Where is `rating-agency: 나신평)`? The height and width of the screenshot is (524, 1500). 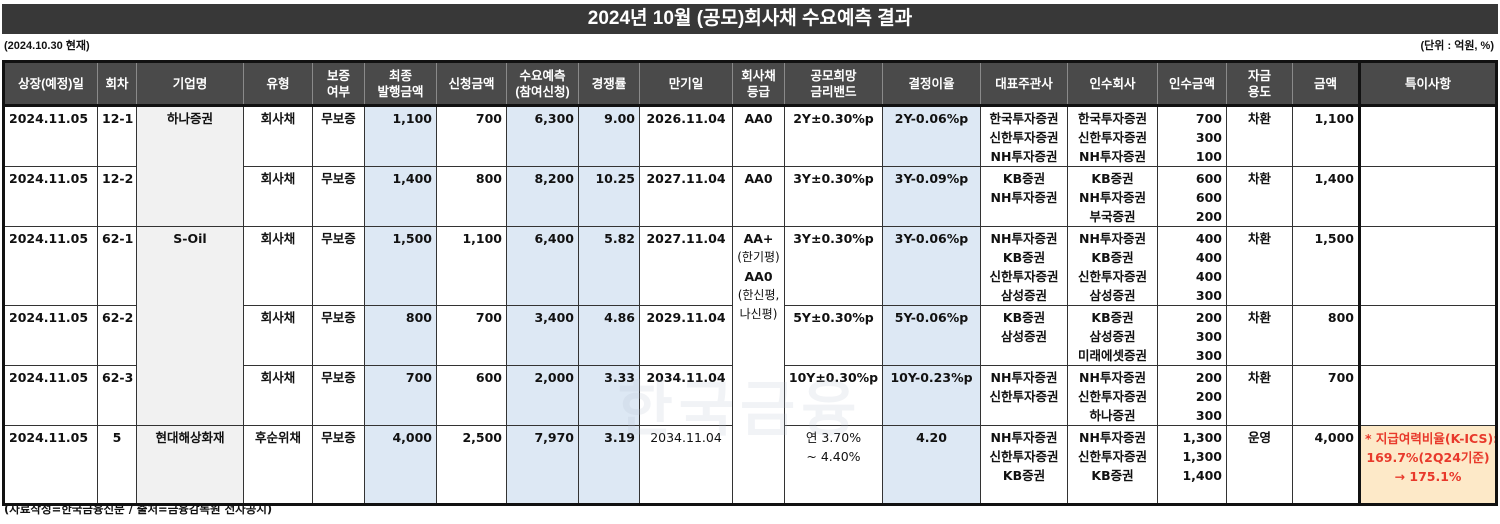
rating-agency: 나신평) is located at coordinates (758, 314).